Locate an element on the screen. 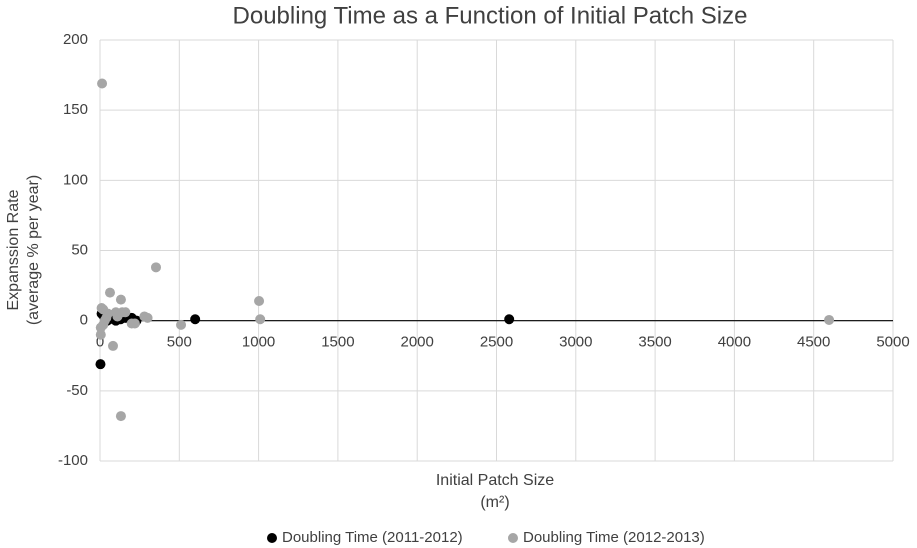 The height and width of the screenshot is (548, 917). y-axis-title: Expanssion Rate is located at coordinates (13, 249).